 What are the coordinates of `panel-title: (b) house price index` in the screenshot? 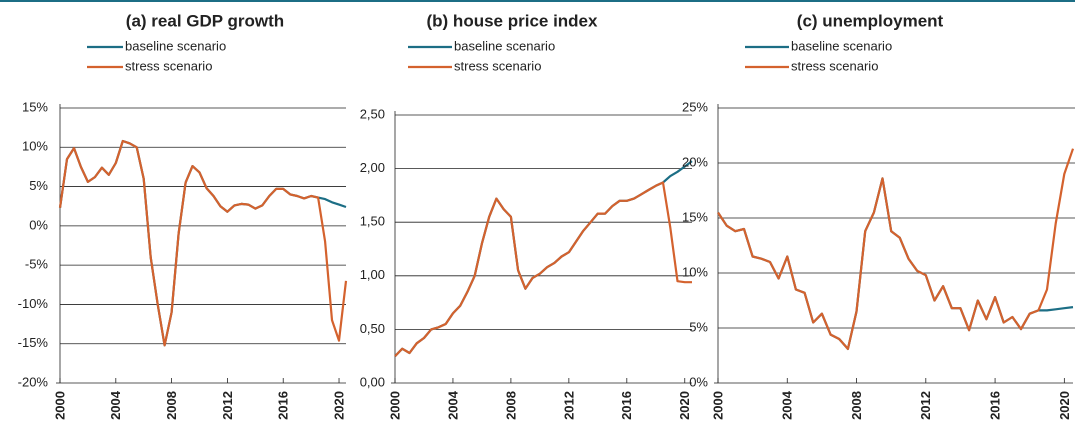 It's located at (513, 20).